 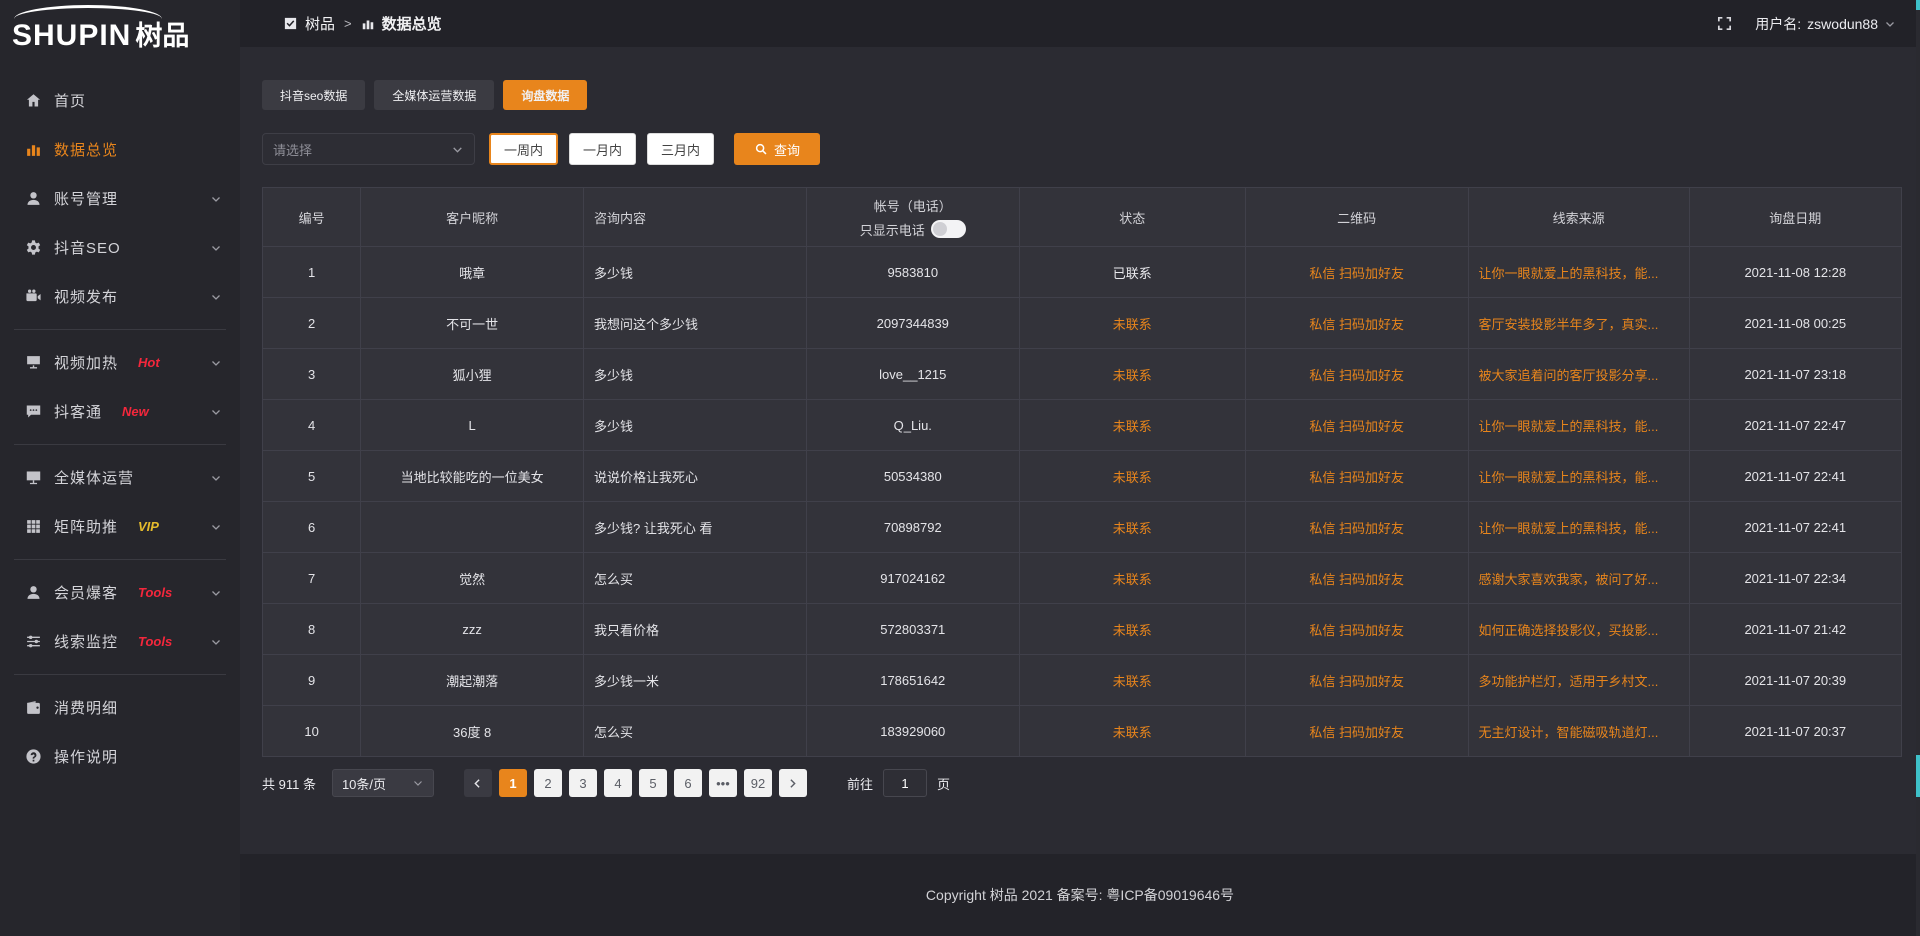 What do you see at coordinates (120, 296) in the screenshot?
I see `sidebar-item: 视频发布` at bounding box center [120, 296].